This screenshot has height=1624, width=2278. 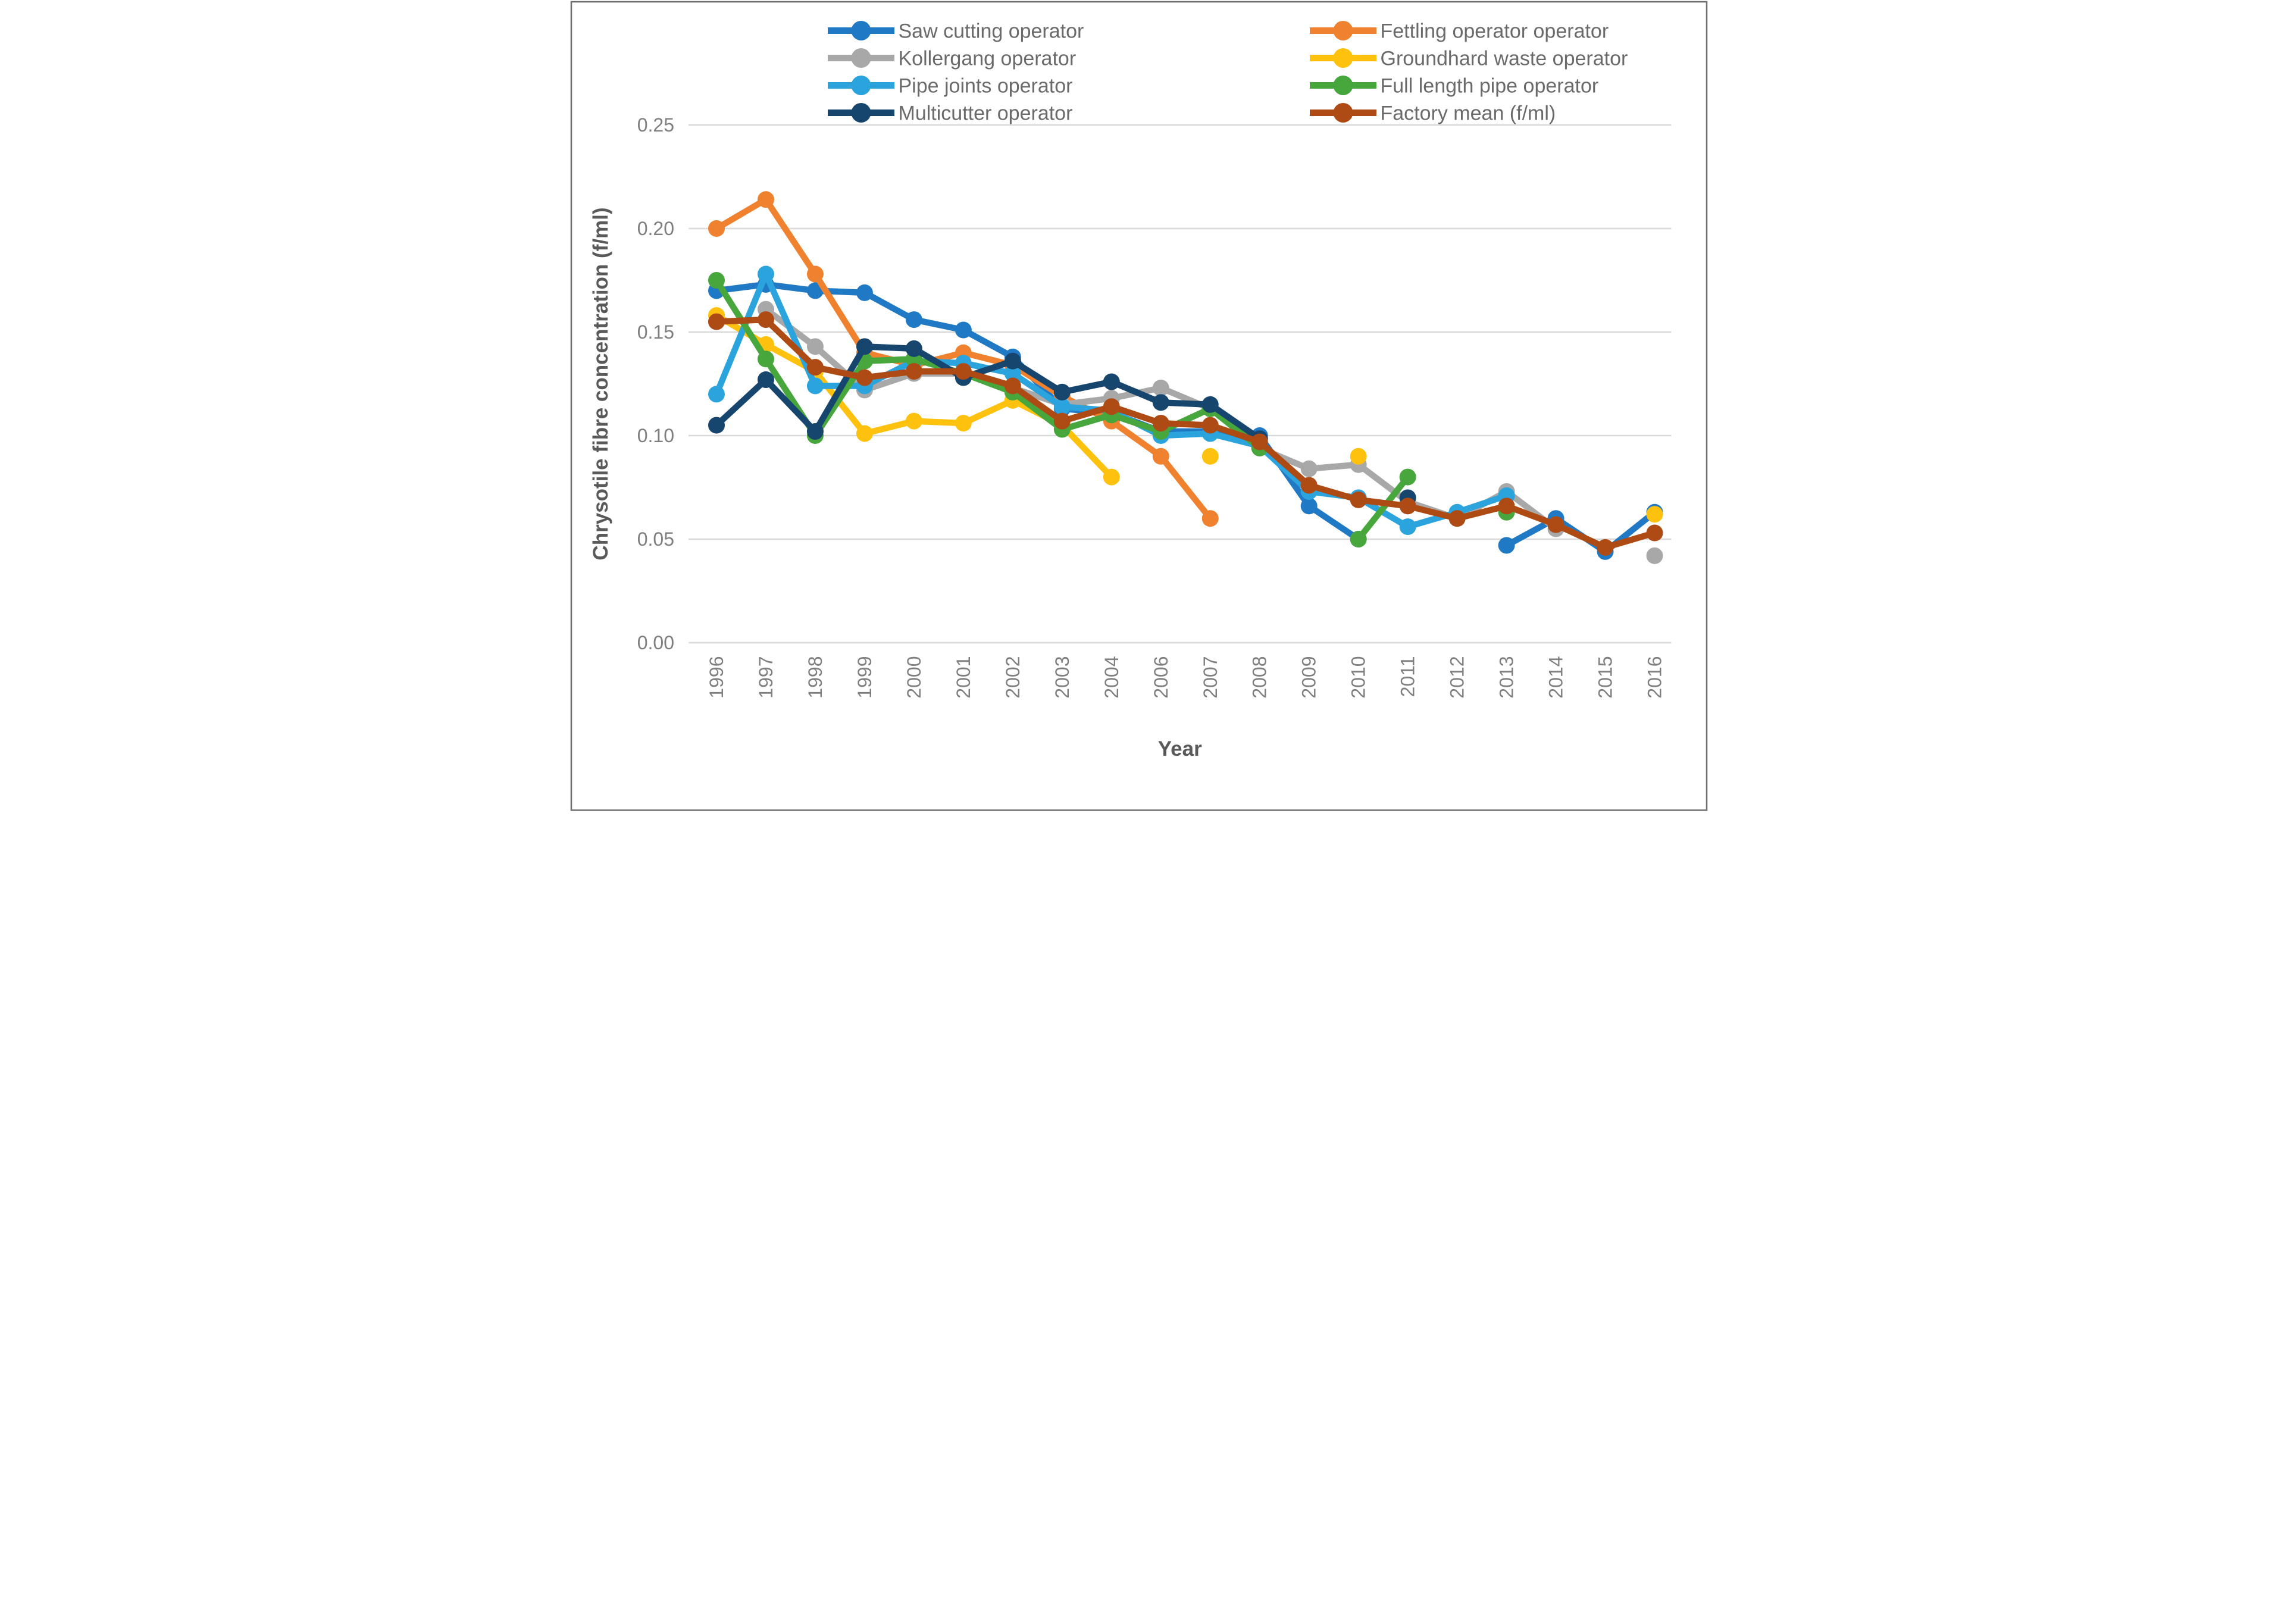 I want to click on legend-label: Multicutter operator, so click(x=986, y=114).